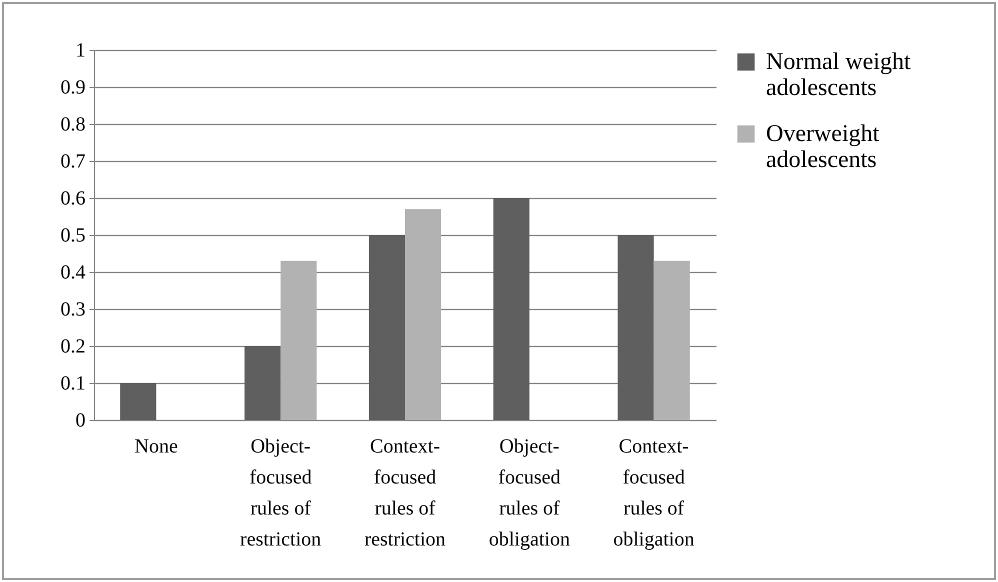 The width and height of the screenshot is (998, 582). I want to click on y-tick-label: 0.3, so click(73, 309).